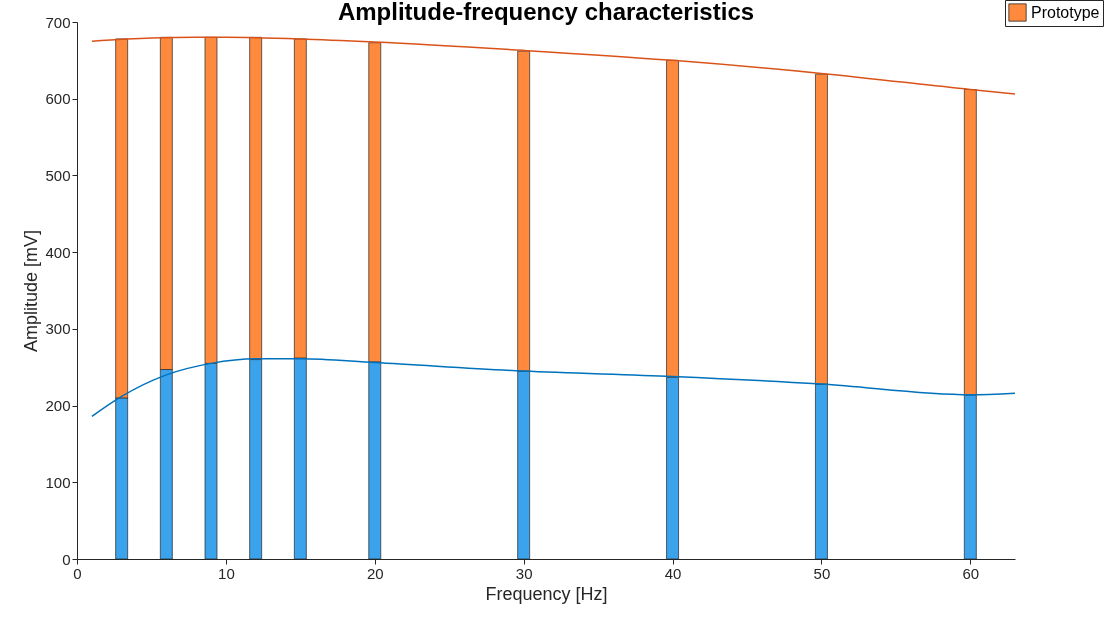 The height and width of the screenshot is (617, 1119). Describe the element at coordinates (971, 573) in the screenshot. I see `x-tick-label: 60` at that location.